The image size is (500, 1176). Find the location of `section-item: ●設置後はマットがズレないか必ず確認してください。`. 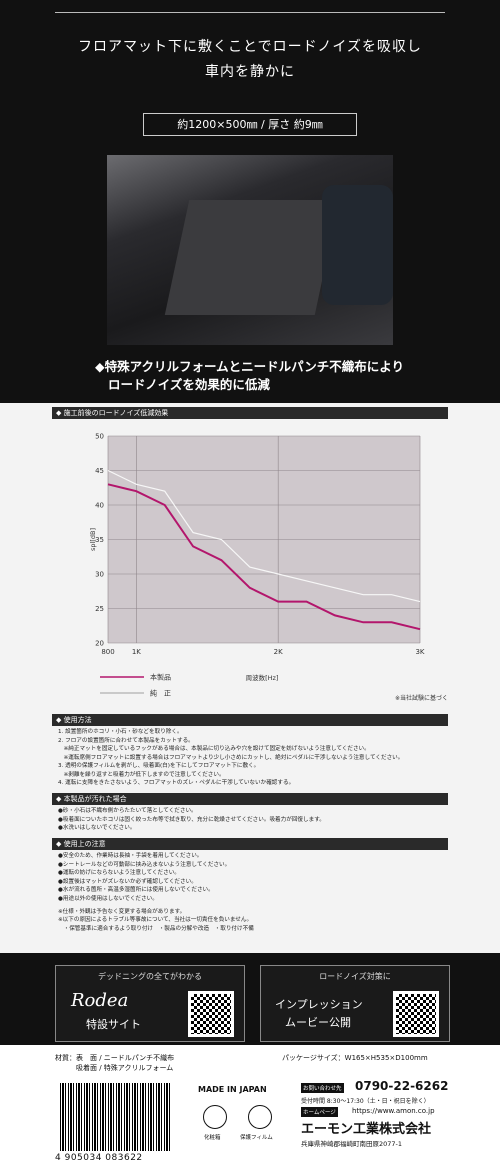

section-item: ●設置後はマットがズレないか必ず確認してください。 is located at coordinates (127, 881).